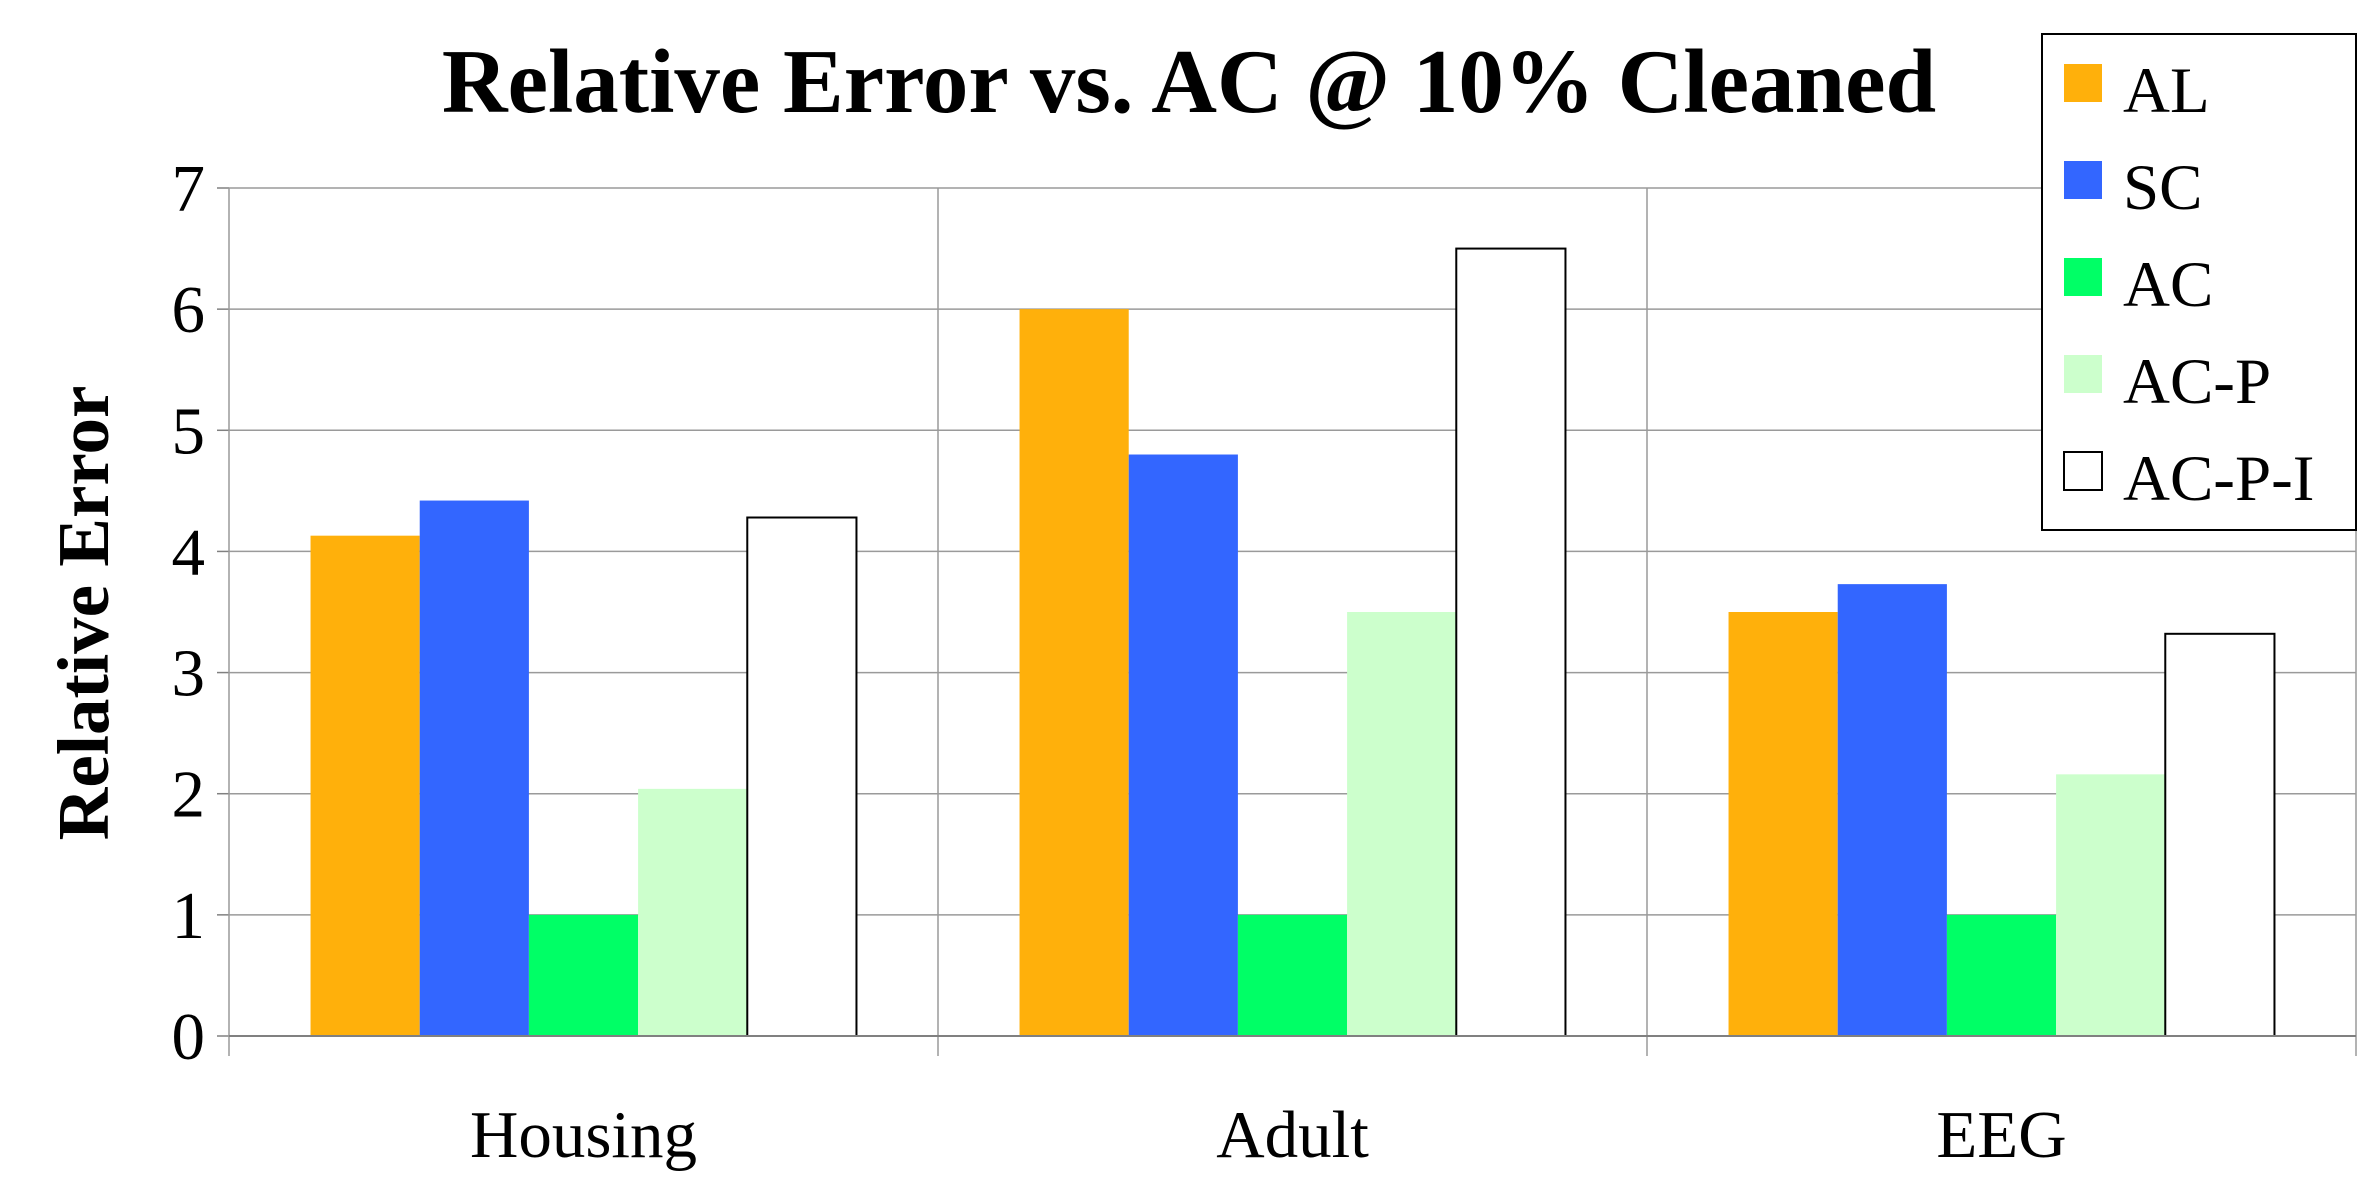  What do you see at coordinates (1074, 673) in the screenshot?
I see `bar-al-adult` at bounding box center [1074, 673].